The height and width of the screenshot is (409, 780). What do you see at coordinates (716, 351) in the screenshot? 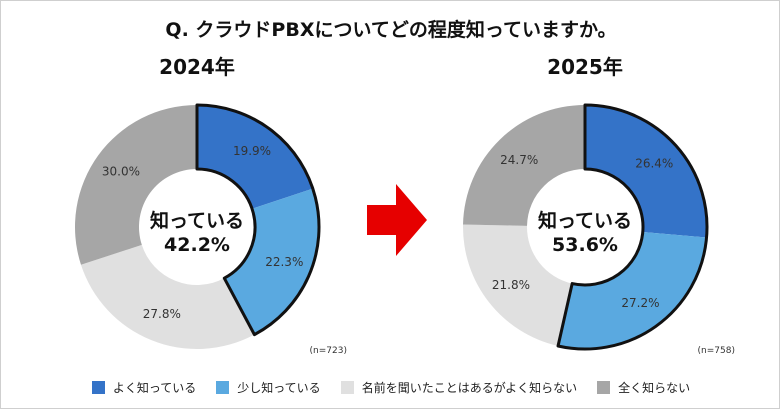
I see `sample-size: (n=758)` at bounding box center [716, 351].